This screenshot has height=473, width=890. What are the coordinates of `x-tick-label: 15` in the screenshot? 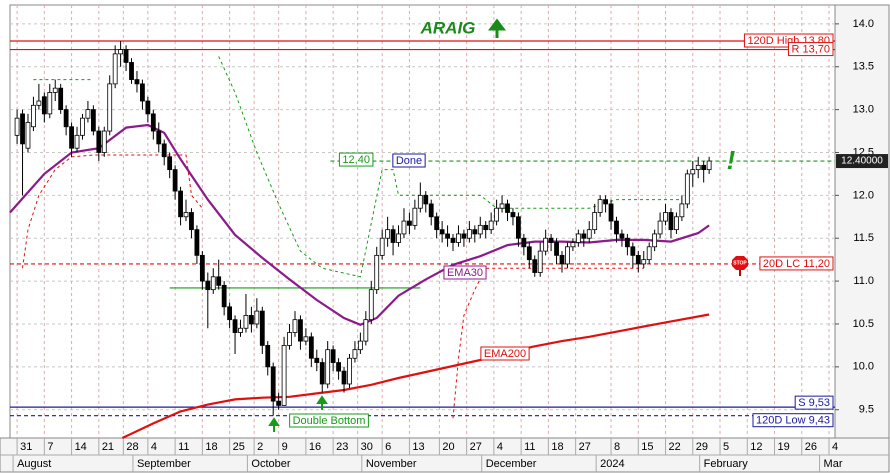 It's located at (647, 447).